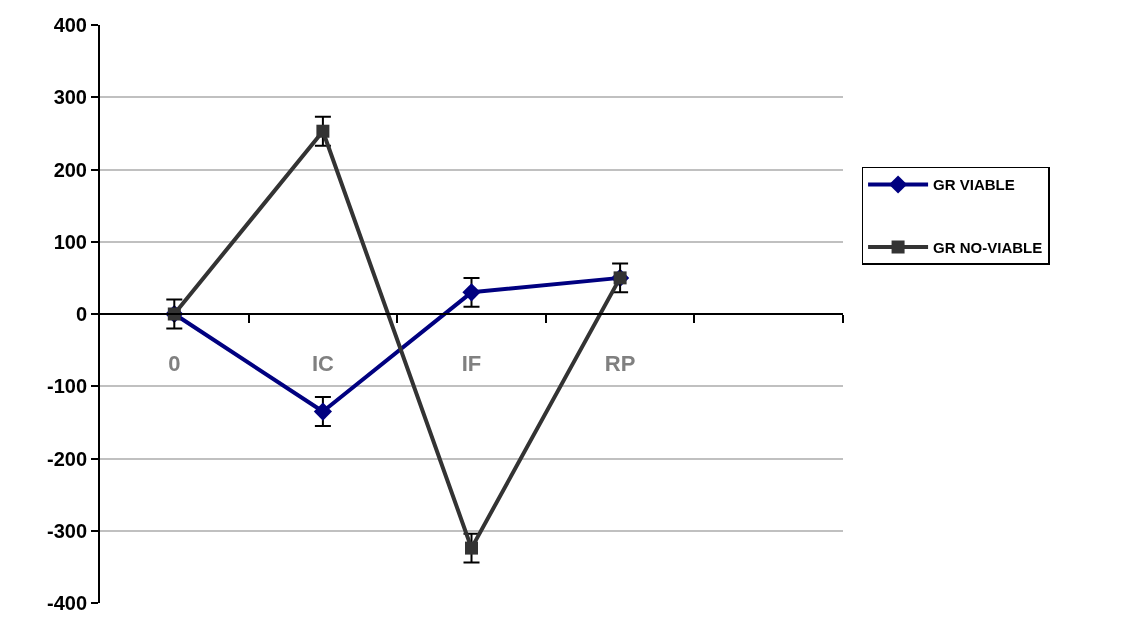 The width and height of the screenshot is (1148, 619). I want to click on y-tick-label: -100, so click(66, 386).